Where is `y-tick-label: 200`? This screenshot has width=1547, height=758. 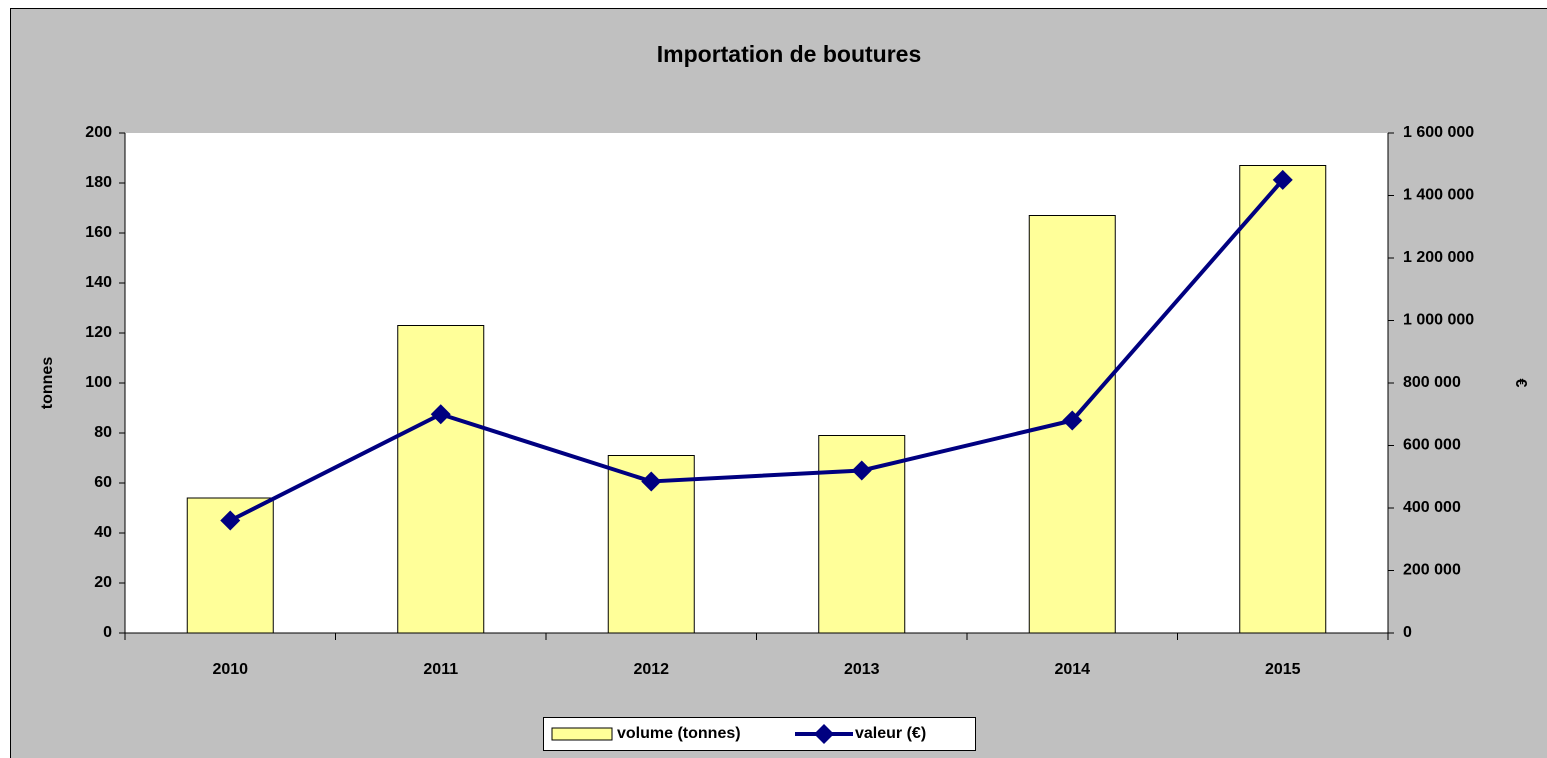
y-tick-label: 200 is located at coordinates (98, 132).